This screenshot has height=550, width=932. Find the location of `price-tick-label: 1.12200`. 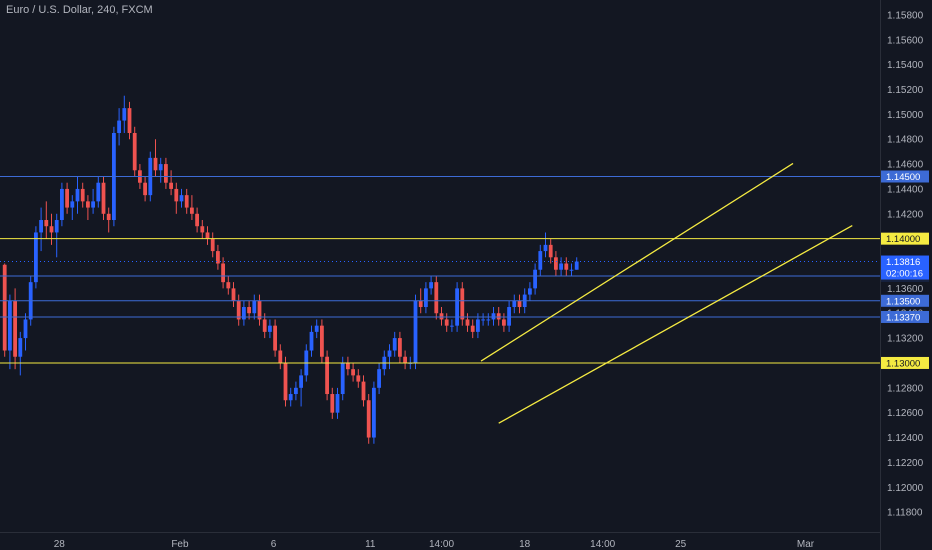

price-tick-label: 1.12200 is located at coordinates (905, 463).